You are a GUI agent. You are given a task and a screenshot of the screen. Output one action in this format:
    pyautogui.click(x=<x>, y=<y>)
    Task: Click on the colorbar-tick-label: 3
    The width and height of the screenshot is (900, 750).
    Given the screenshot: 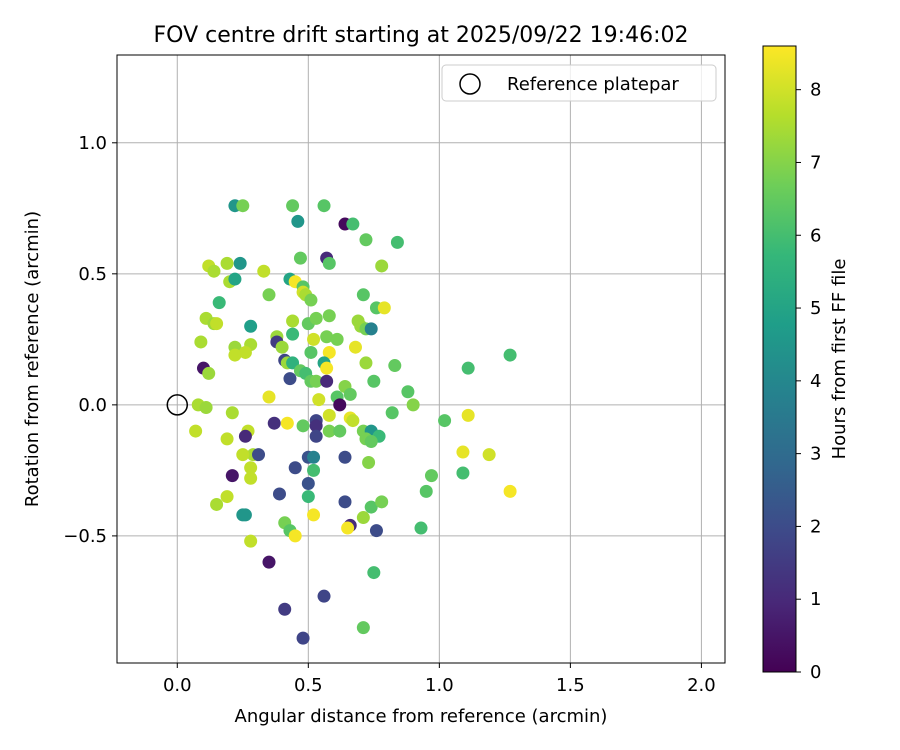 What is the action you would take?
    pyautogui.click(x=815, y=454)
    